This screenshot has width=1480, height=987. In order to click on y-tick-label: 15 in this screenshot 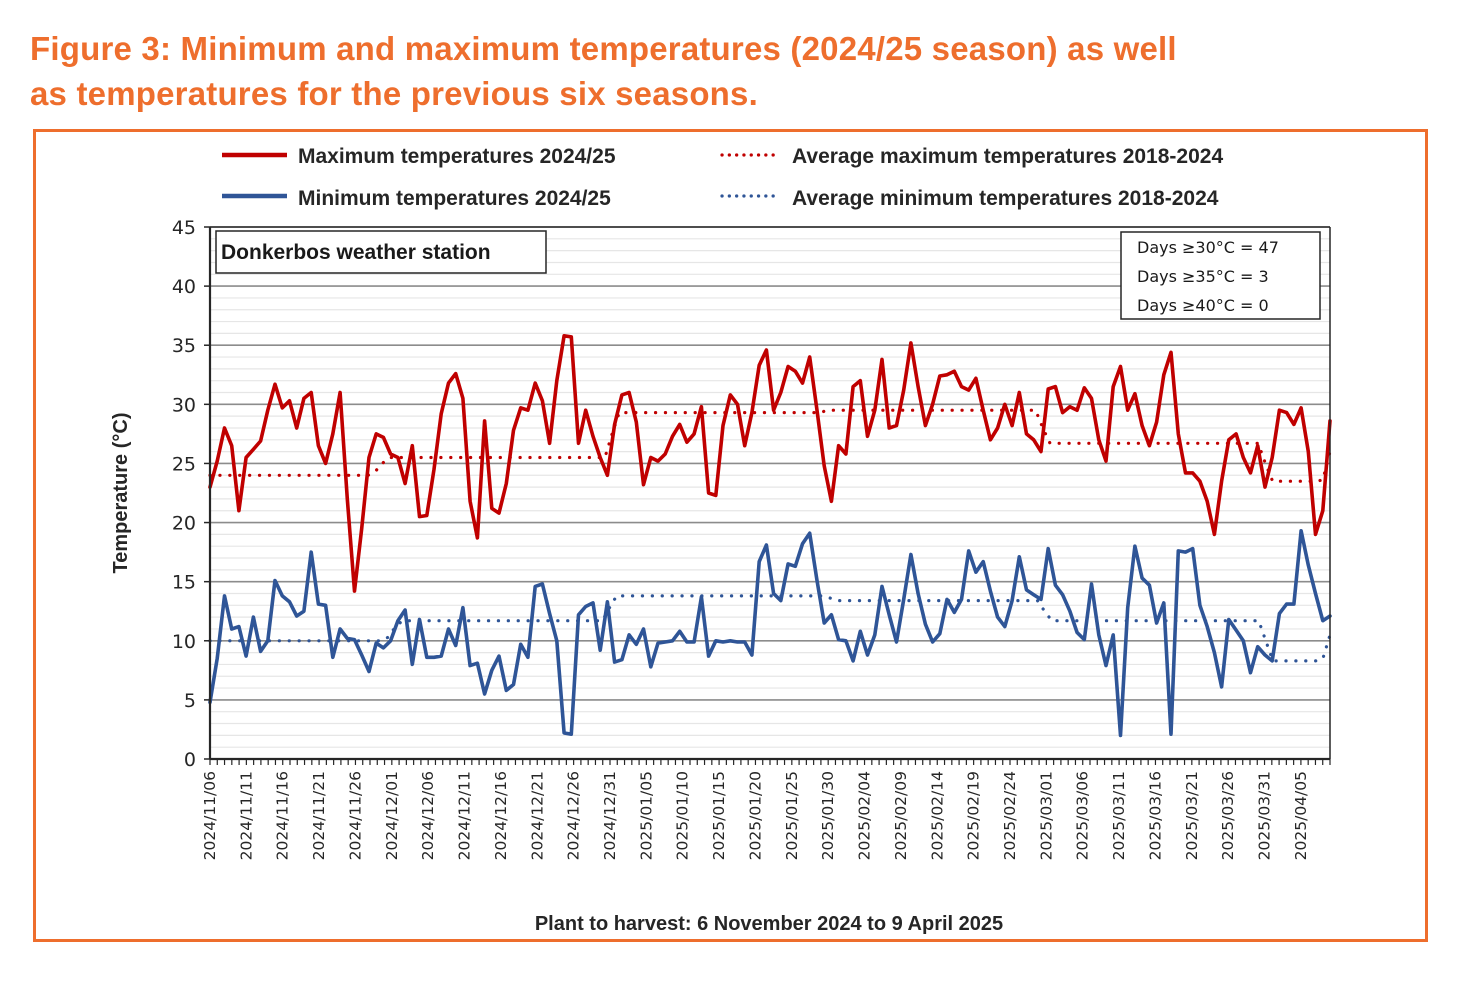, I will do `click(184, 583)`.